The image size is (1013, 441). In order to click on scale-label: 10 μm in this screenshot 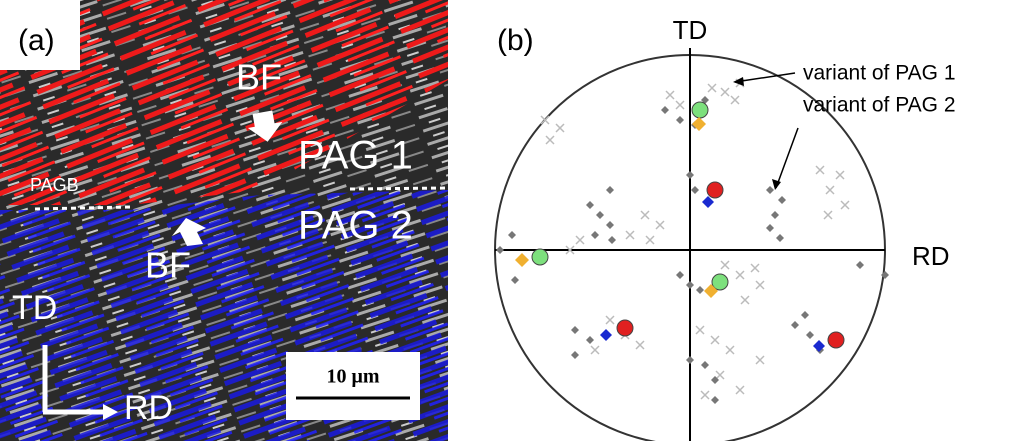, I will do `click(353, 377)`.